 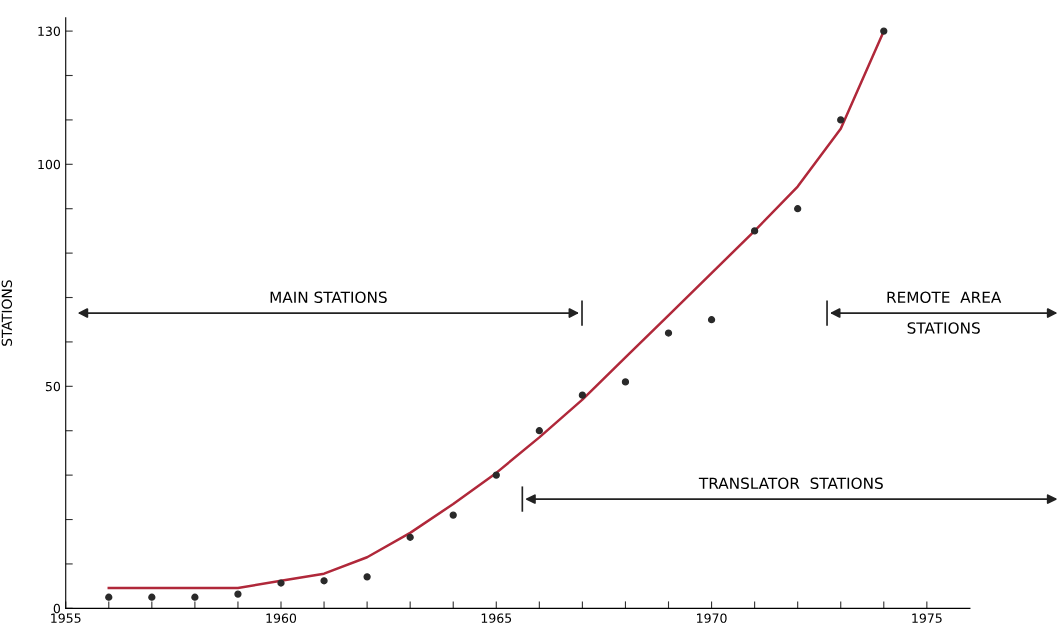 I want to click on annotation: TRANSLATOR STATIONS, so click(x=790, y=483).